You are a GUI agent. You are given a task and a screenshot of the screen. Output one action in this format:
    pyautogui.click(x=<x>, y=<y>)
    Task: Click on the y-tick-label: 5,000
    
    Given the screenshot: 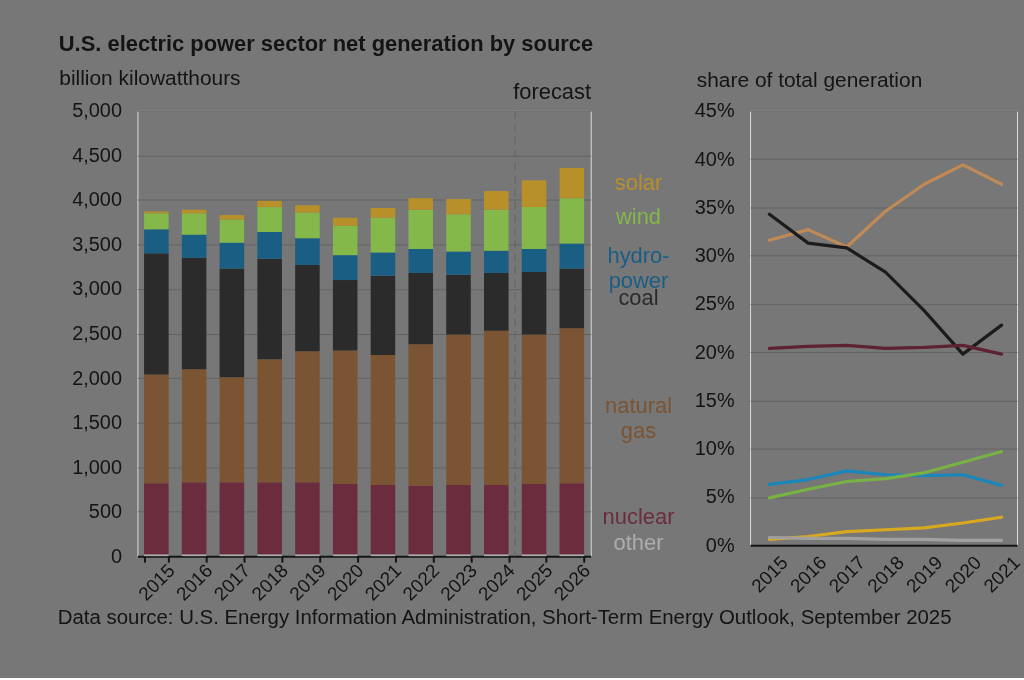 What is the action you would take?
    pyautogui.click(x=97, y=110)
    